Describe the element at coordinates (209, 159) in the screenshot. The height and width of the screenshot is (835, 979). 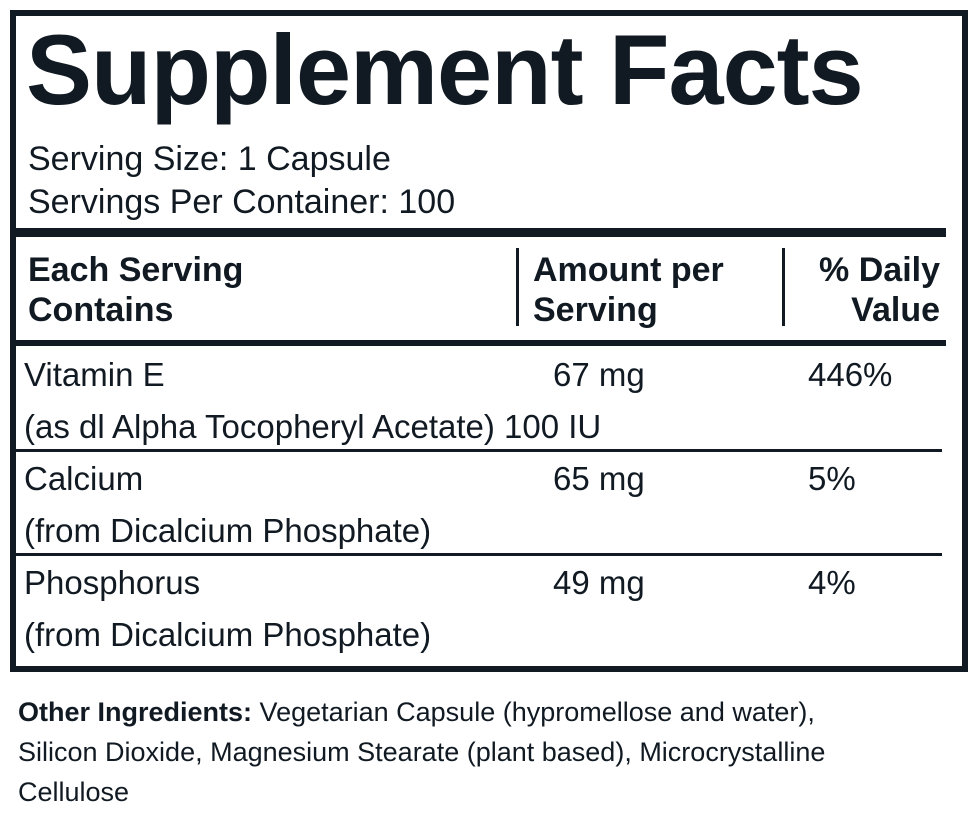
I see `serving-size: Serving Size: 1 Capsule` at that location.